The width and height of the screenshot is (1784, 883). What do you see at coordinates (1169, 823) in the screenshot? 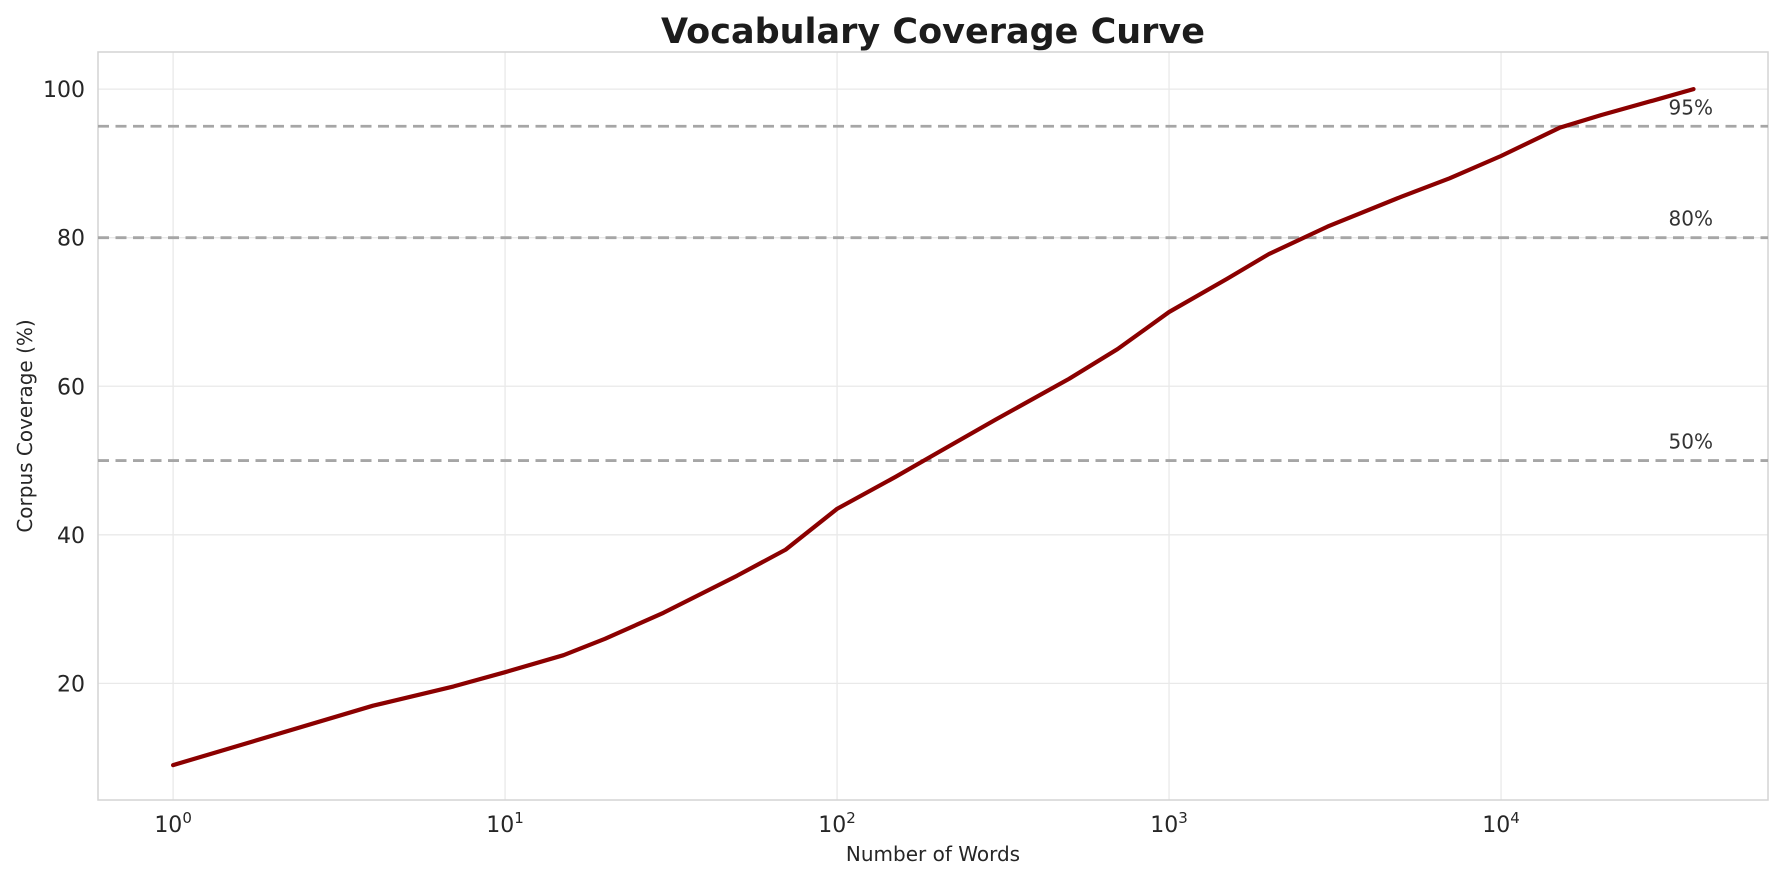
I see `x-tick-label-10^3: 10³` at bounding box center [1169, 823].